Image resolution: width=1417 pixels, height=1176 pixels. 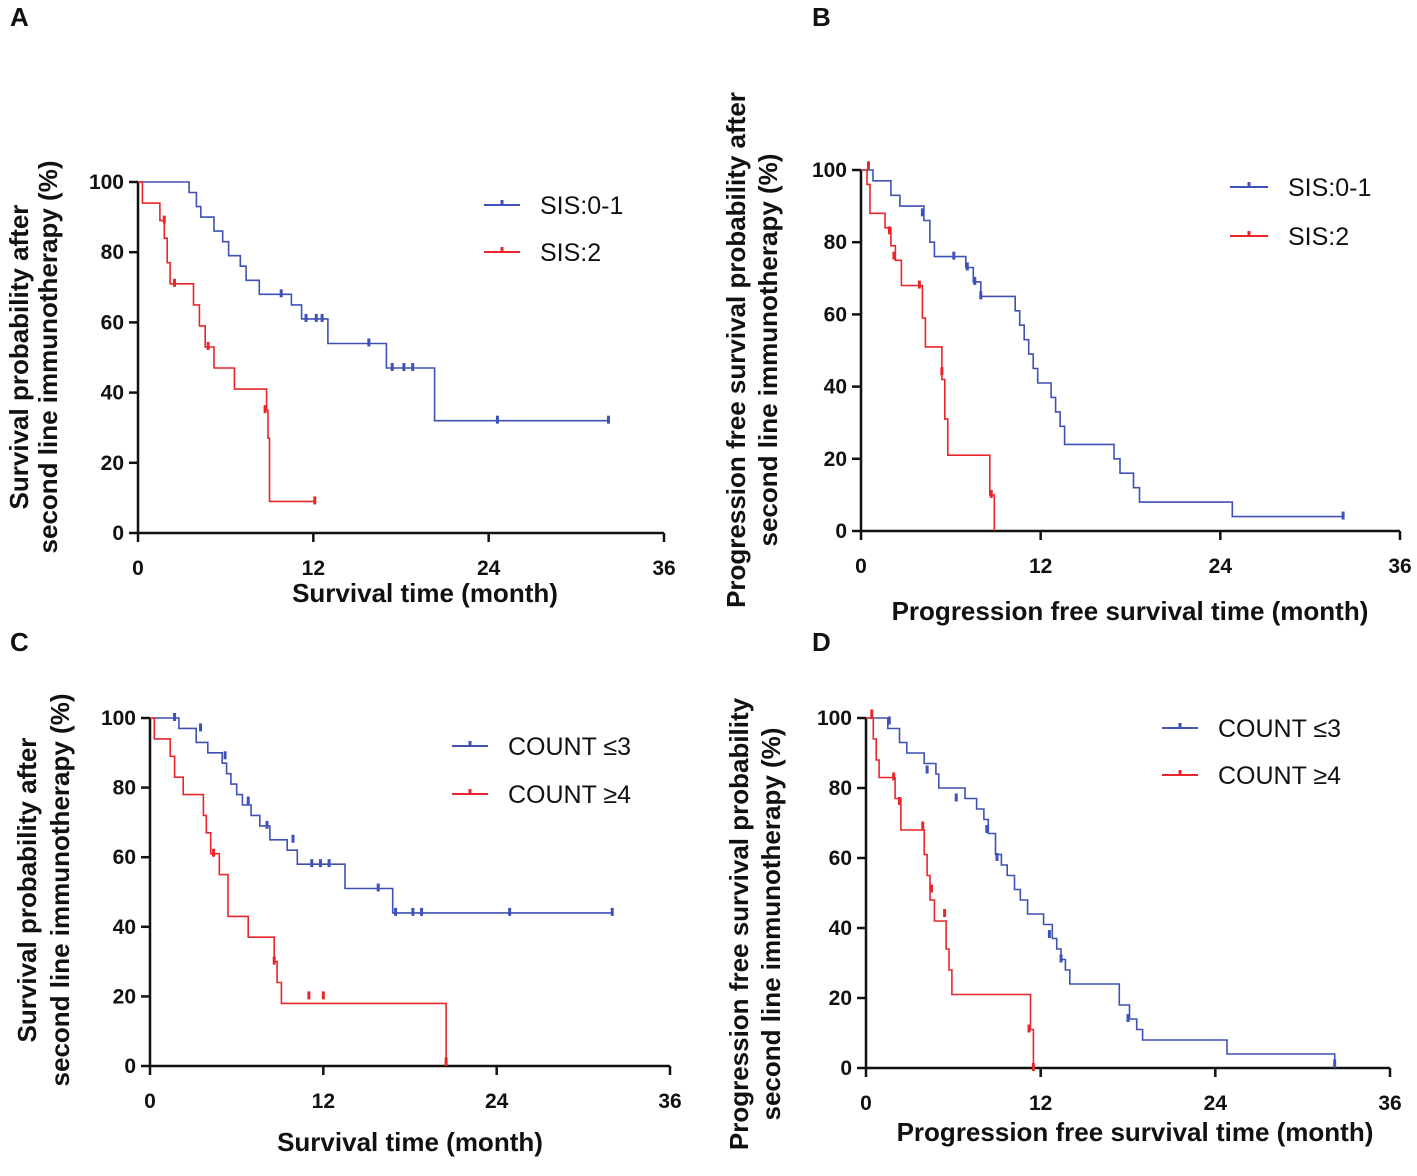 What do you see at coordinates (821, 642) in the screenshot?
I see `panel-letter: D` at bounding box center [821, 642].